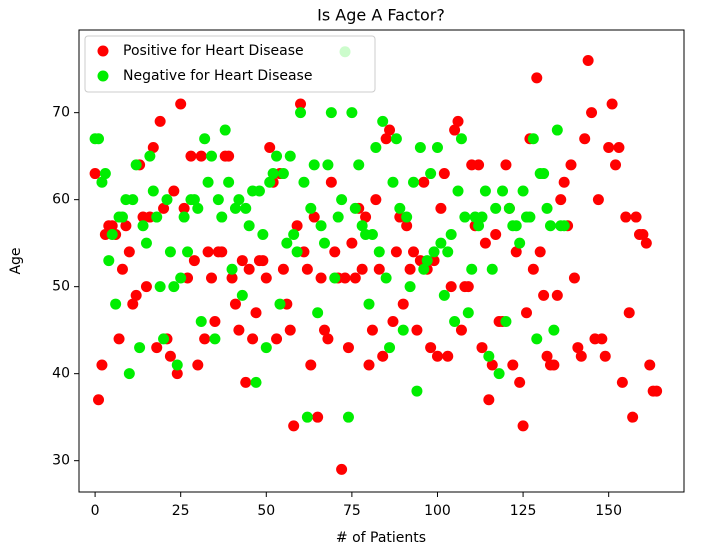  I want to click on legend-marker, so click(103, 76).